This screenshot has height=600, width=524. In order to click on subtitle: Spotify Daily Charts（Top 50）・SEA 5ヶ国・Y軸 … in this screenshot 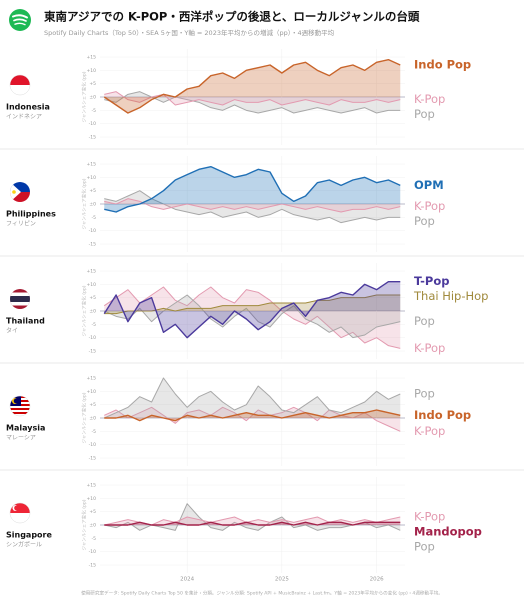, I will do `click(189, 32)`.